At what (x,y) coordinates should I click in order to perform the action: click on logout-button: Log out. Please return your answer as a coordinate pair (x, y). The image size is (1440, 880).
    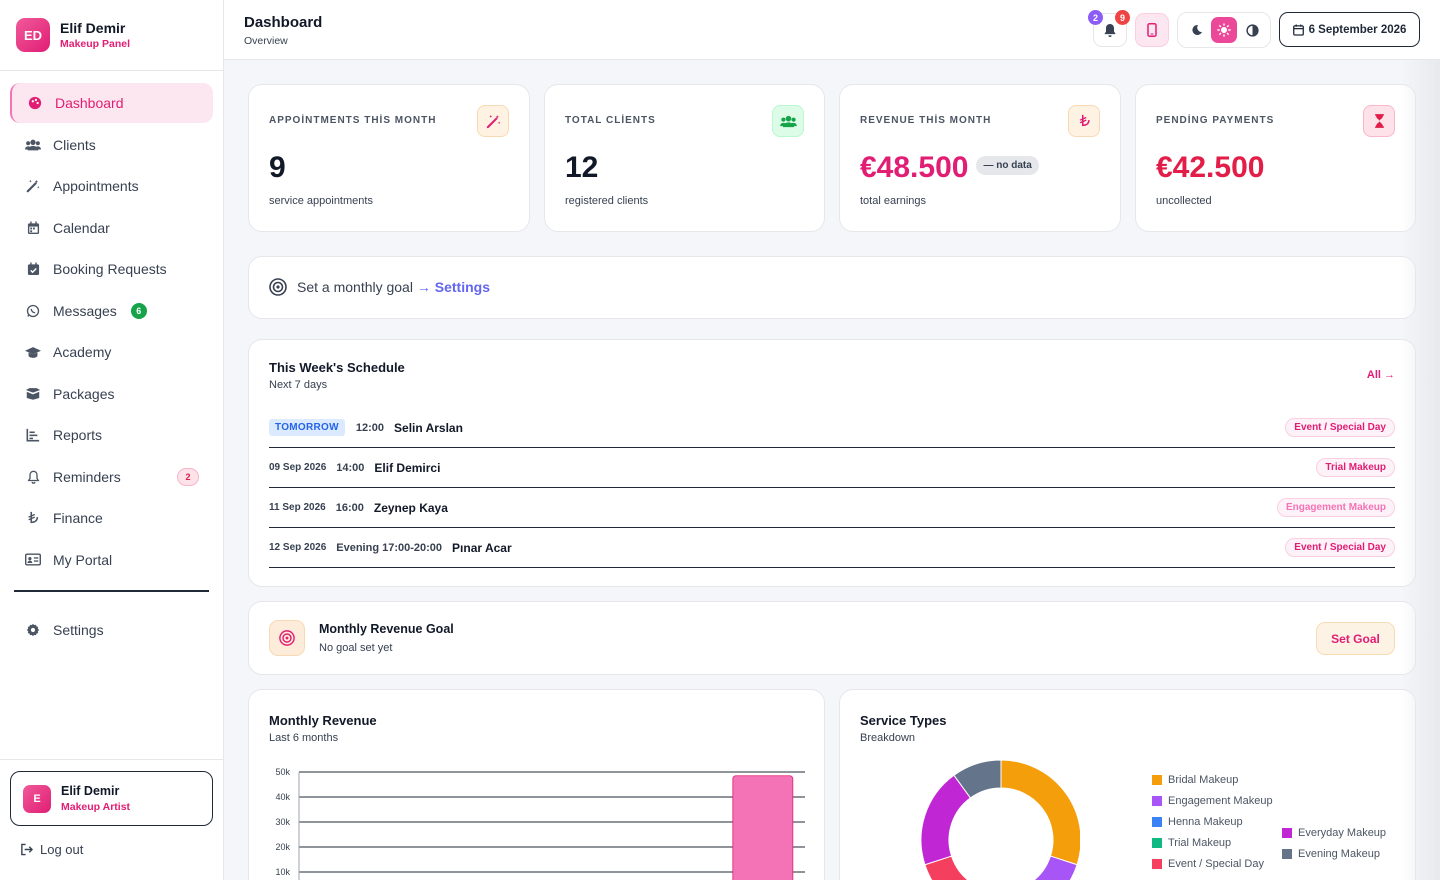
    Looking at the image, I should click on (51, 849).